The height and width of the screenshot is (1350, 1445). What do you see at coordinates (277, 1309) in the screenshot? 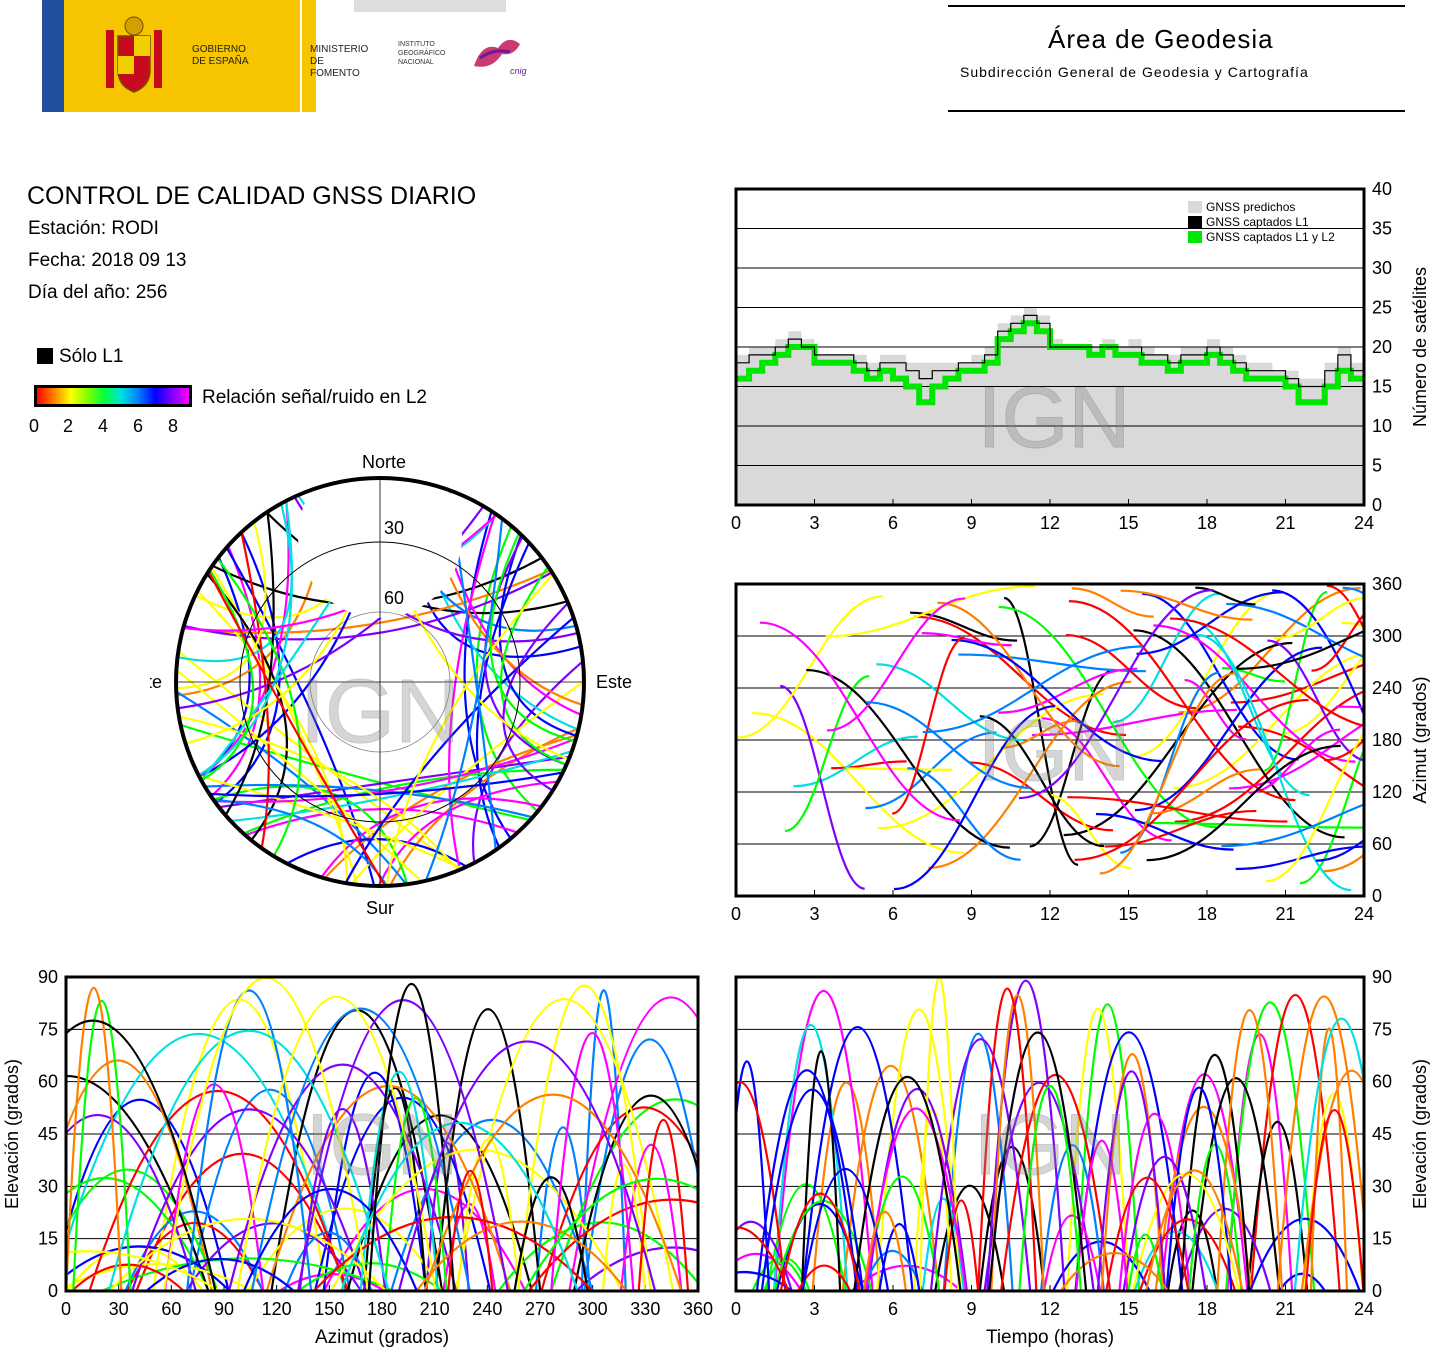
I see `x-tick-label: 120` at bounding box center [277, 1309].